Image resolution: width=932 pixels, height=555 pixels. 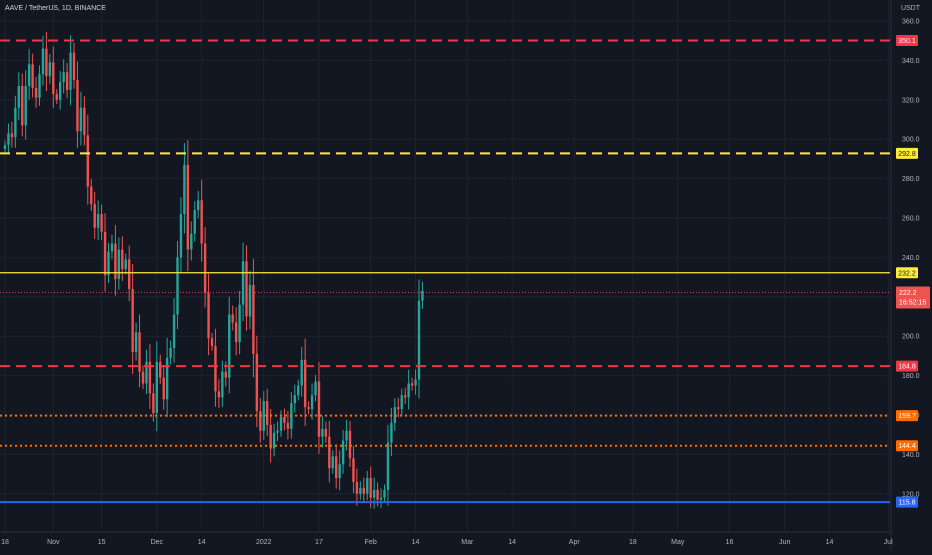 What do you see at coordinates (911, 179) in the screenshot?
I see `y-tick-label: 280.0` at bounding box center [911, 179].